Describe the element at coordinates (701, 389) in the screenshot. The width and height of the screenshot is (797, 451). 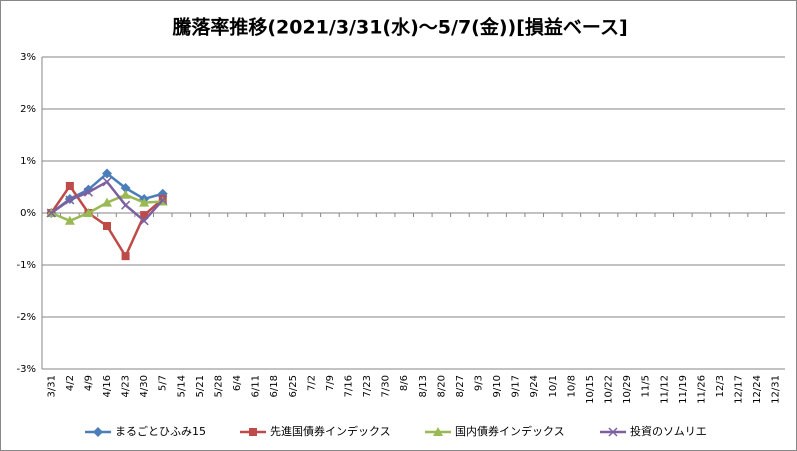
I see `x-tick-label: 11/26` at that location.